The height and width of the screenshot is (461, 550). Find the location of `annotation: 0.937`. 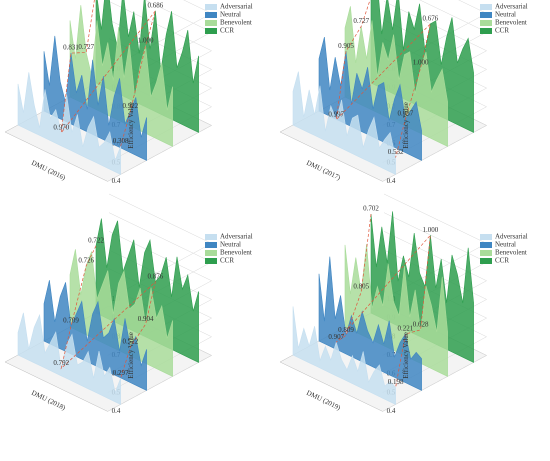

annotation: 0.937 is located at coordinates (406, 114).